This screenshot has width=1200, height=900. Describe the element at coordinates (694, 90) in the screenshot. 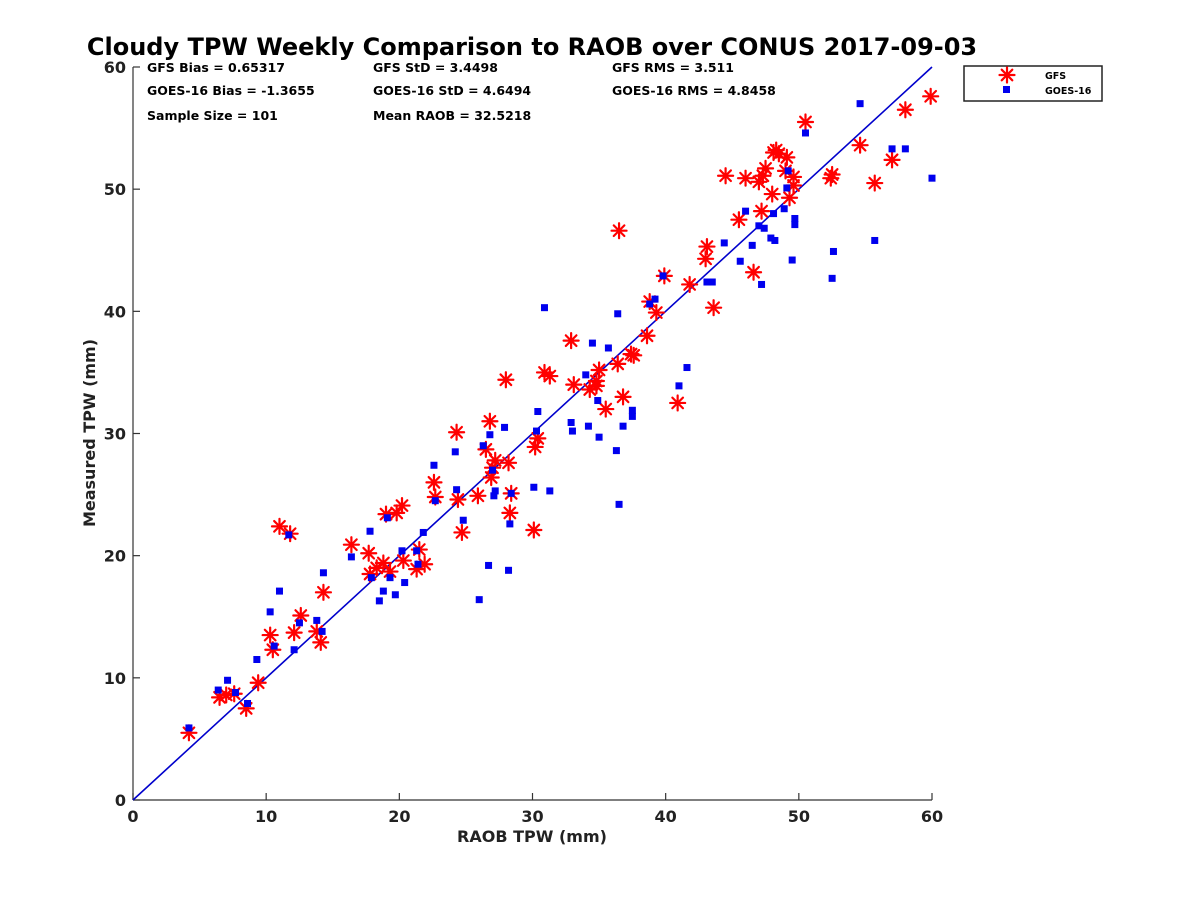

I see `stat-goes-rms: GOES-16 RMS = 4.8458` at that location.